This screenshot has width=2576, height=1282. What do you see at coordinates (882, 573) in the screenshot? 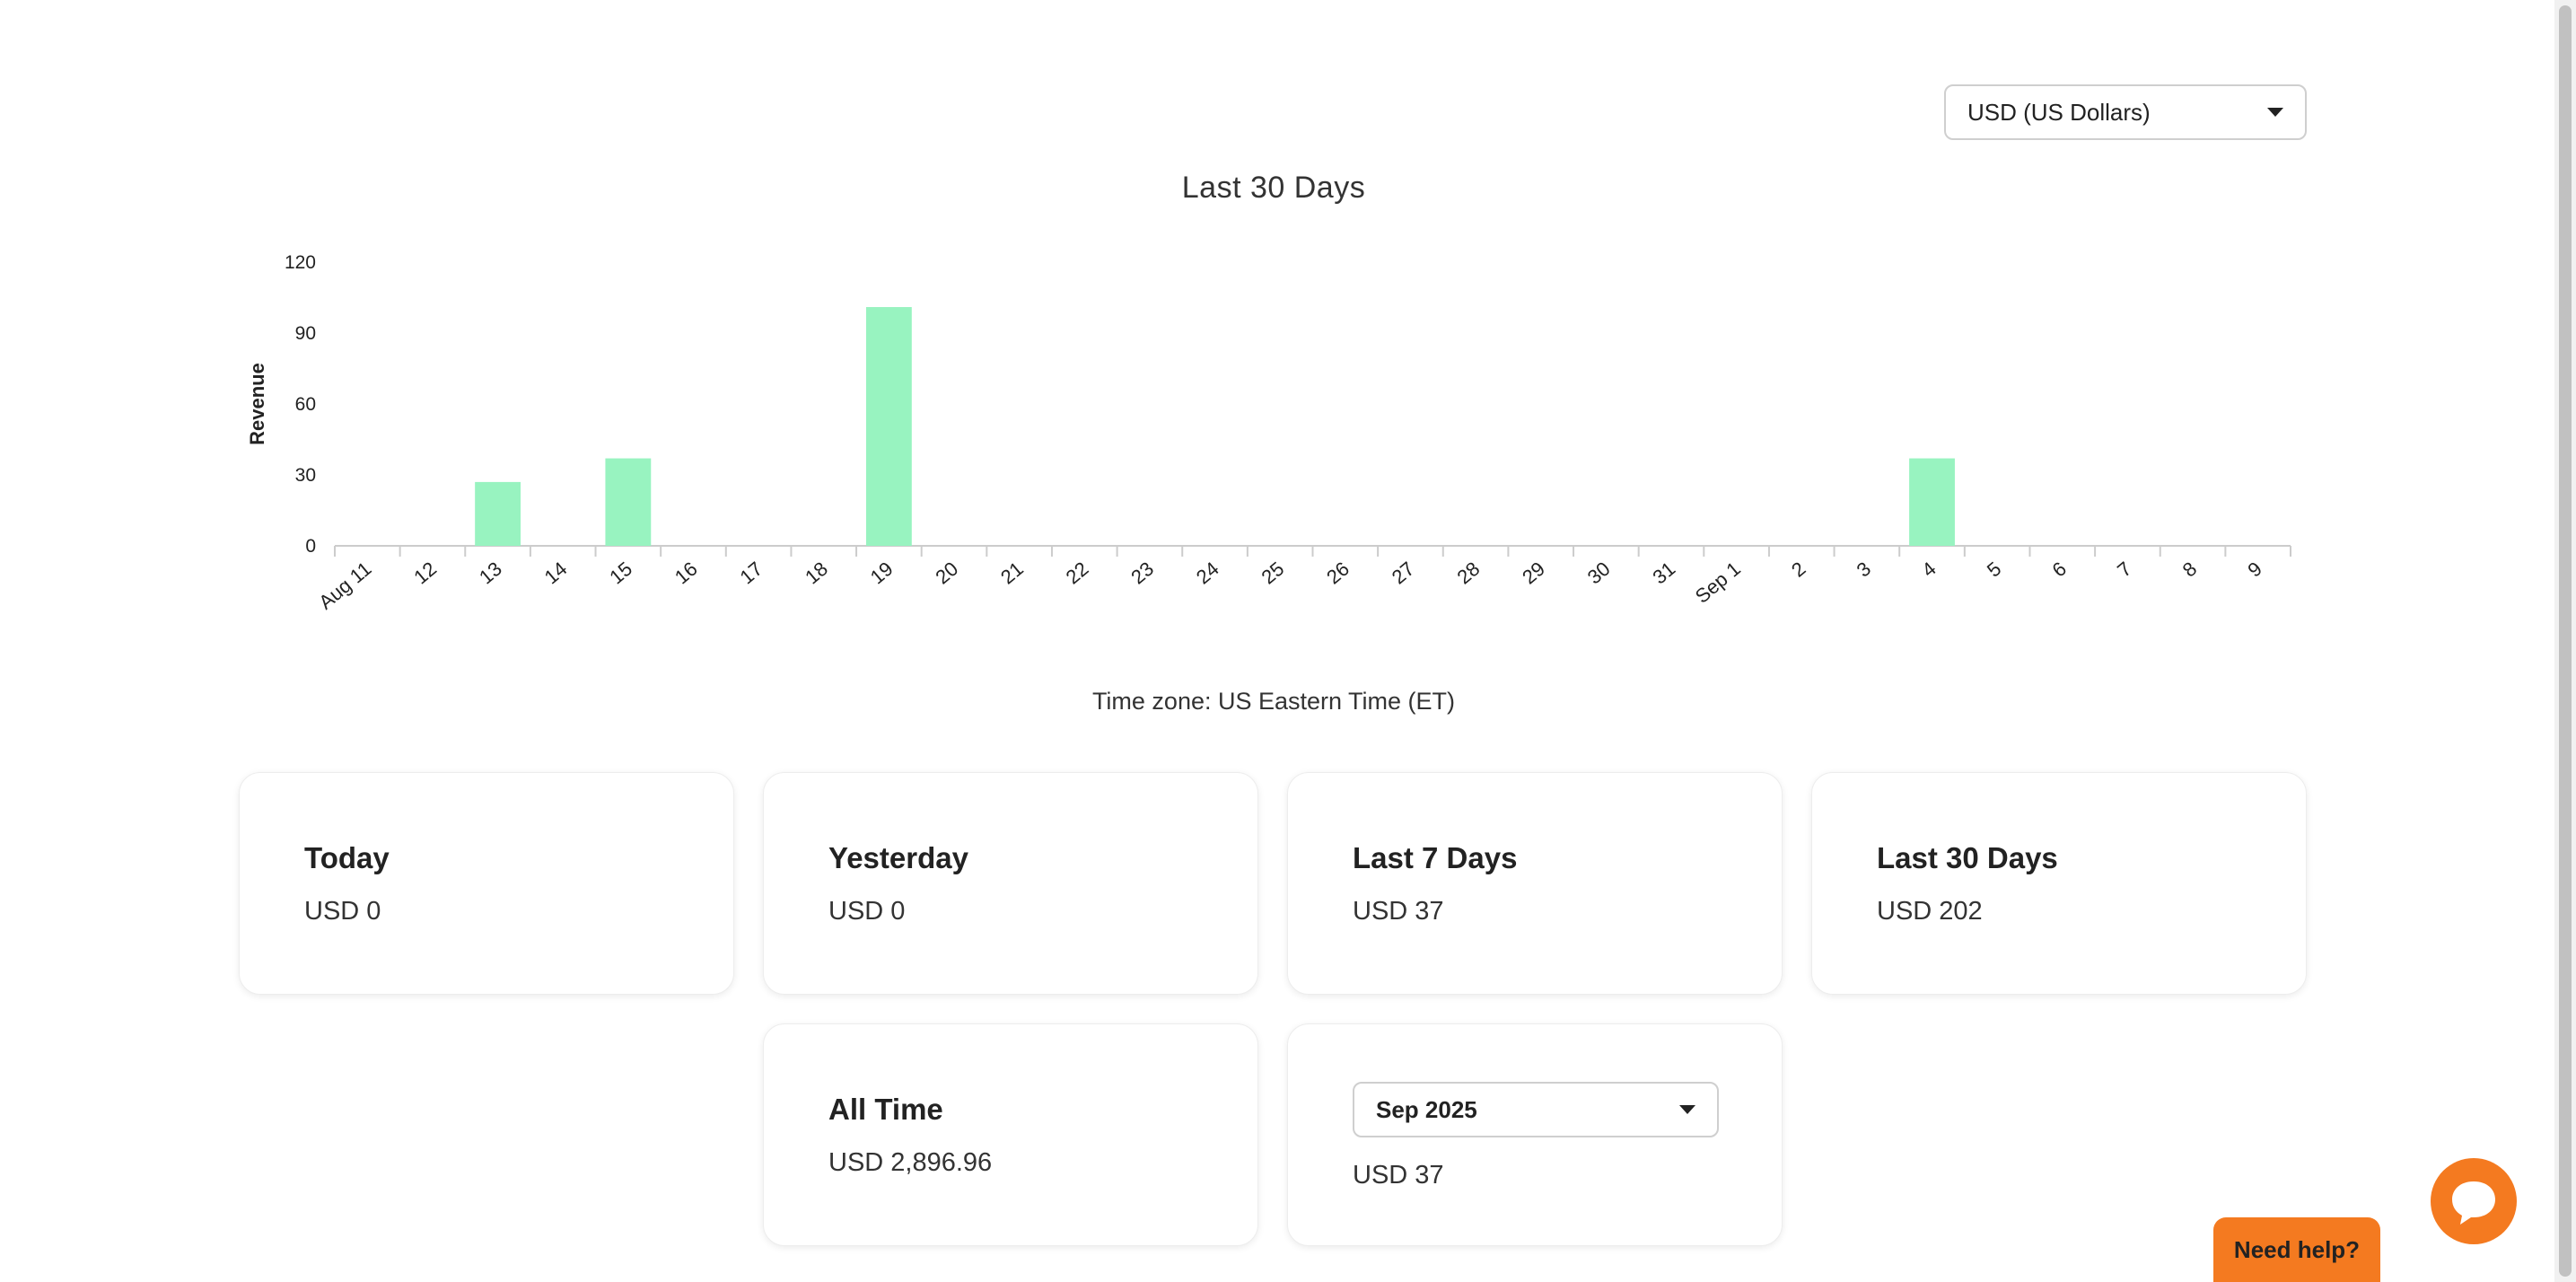
I see `x-tick-label: 19` at bounding box center [882, 573].